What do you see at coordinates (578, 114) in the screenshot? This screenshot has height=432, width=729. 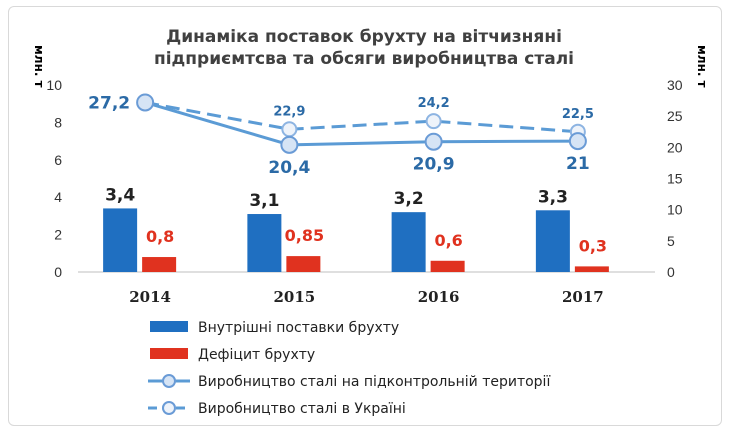 I see `point-ukraine-steel-output-label: 22,5` at bounding box center [578, 114].